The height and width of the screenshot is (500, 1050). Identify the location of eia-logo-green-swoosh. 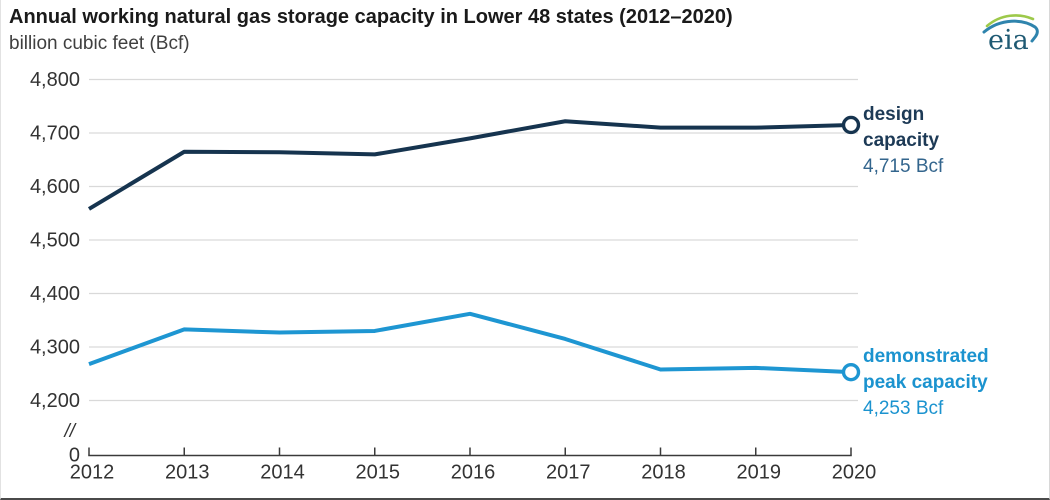
(1010, 21).